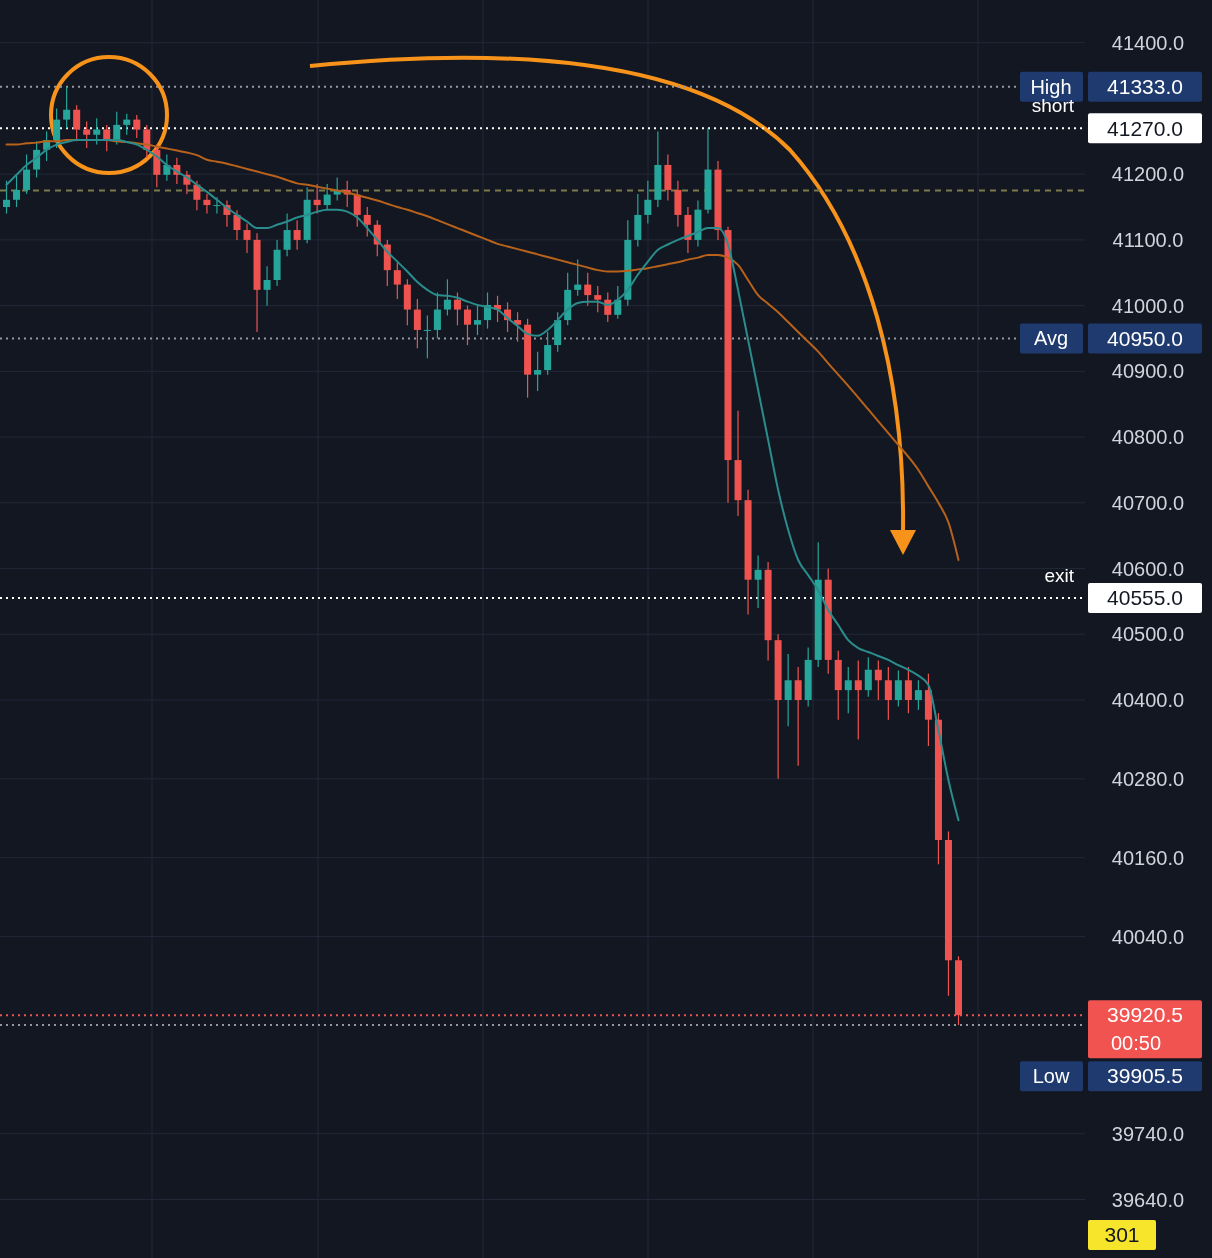  What do you see at coordinates (1148, 239) in the screenshot?
I see `y-tick-label: 41100.0` at bounding box center [1148, 239].